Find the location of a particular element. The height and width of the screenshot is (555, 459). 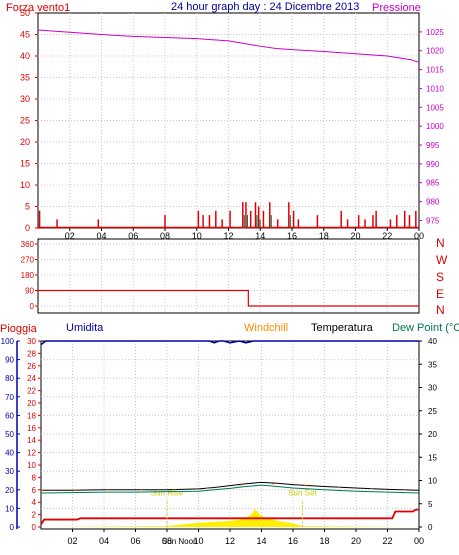

panel2-series is located at coordinates (228, 298).